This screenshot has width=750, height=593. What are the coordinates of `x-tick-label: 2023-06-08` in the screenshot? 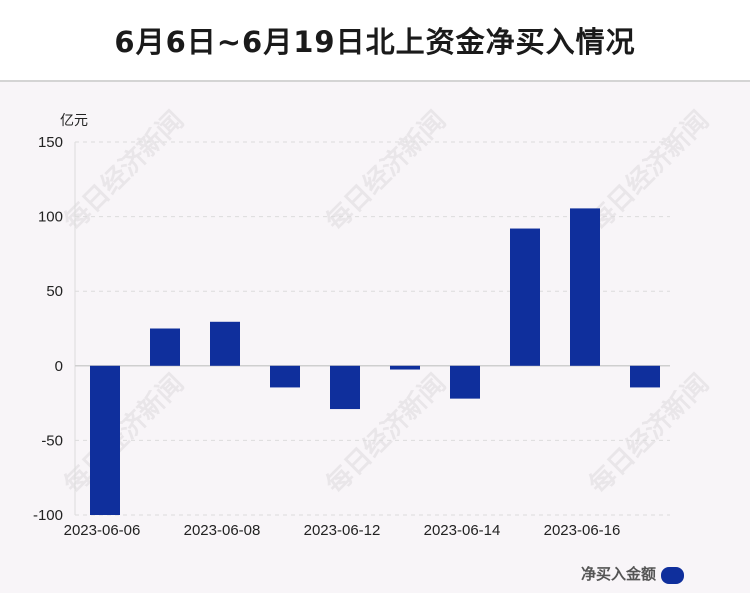 It's located at (222, 530).